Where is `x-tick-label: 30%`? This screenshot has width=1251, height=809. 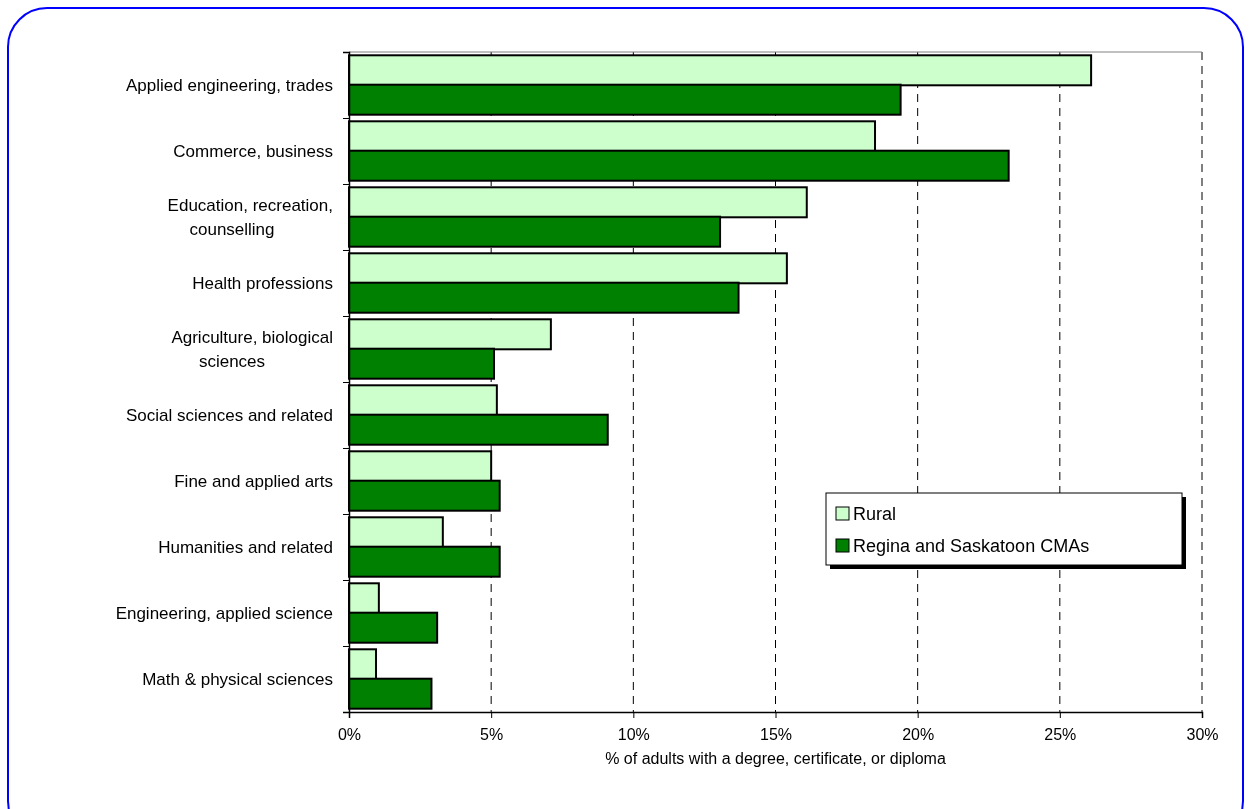
x-tick-label: 30% is located at coordinates (1202, 735).